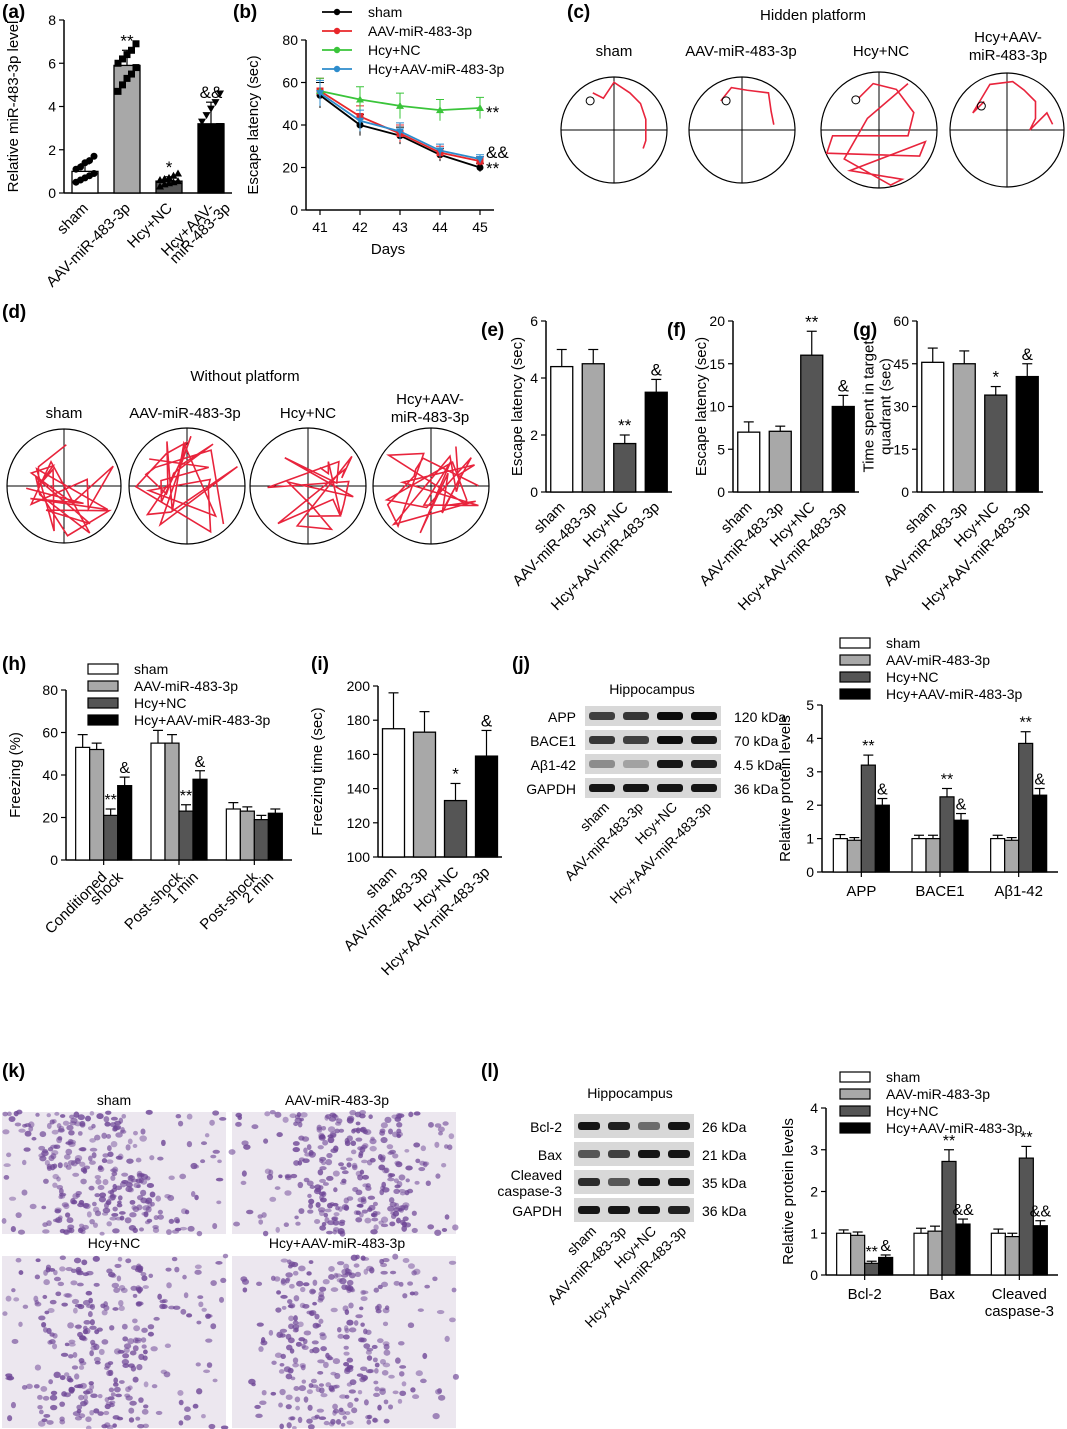  What do you see at coordinates (290, 83) in the screenshot?
I see `b-ytick-label: 60` at bounding box center [290, 83].